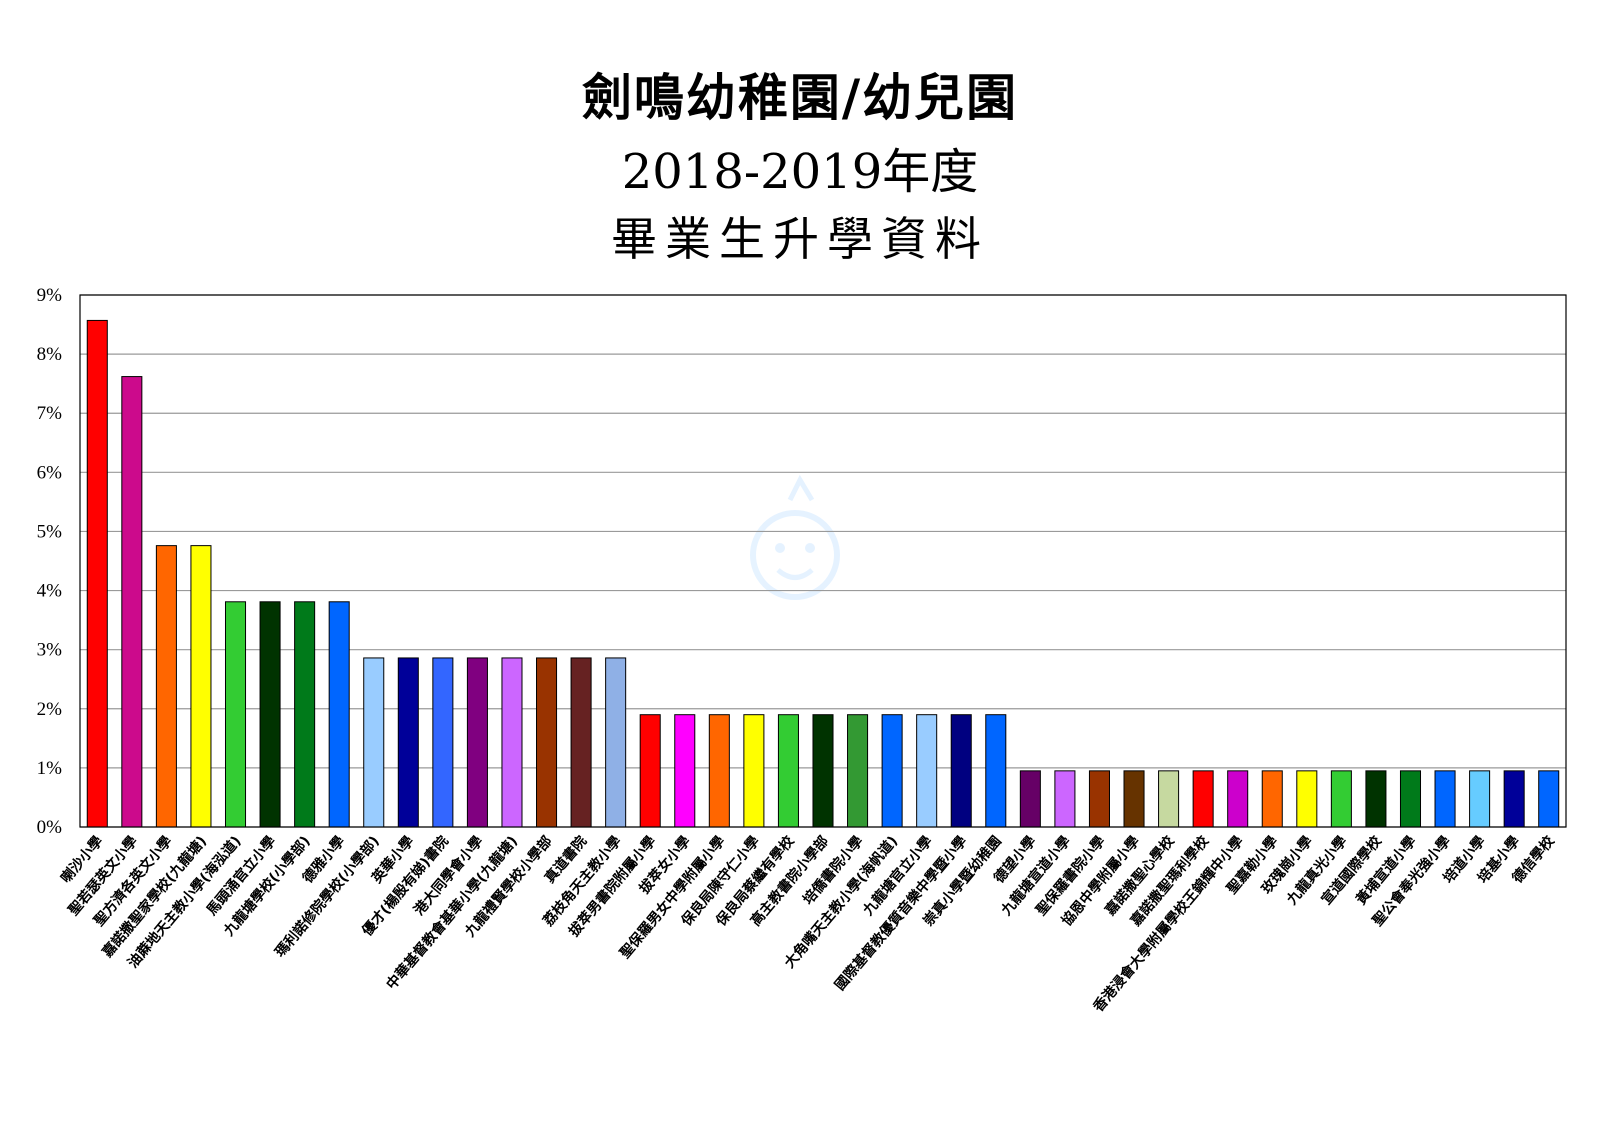 This screenshot has height=1131, width=1600. What do you see at coordinates (50, 827) in the screenshot?
I see `y-tick-label: 0%` at bounding box center [50, 827].